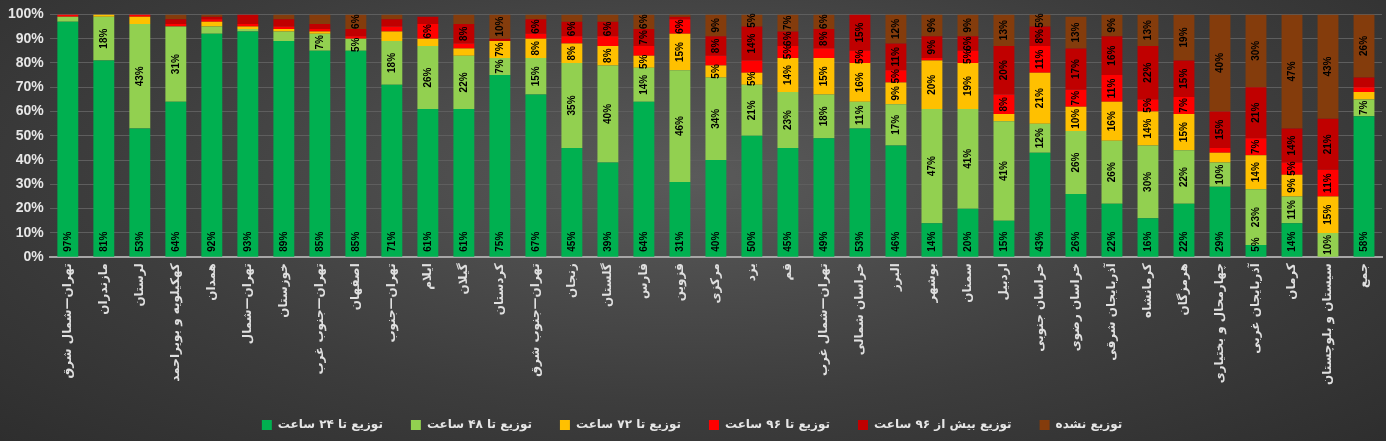 The image size is (1386, 441). I want to click on x-tick-label: تهران—جنوب شرق, so click(535, 320).